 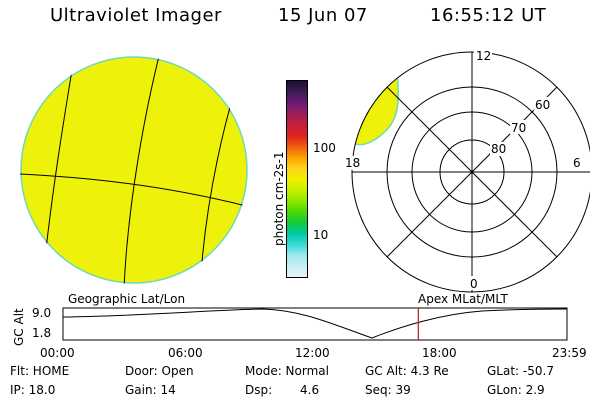 I want to click on date-label: 15 Jun 07, so click(x=323, y=15).